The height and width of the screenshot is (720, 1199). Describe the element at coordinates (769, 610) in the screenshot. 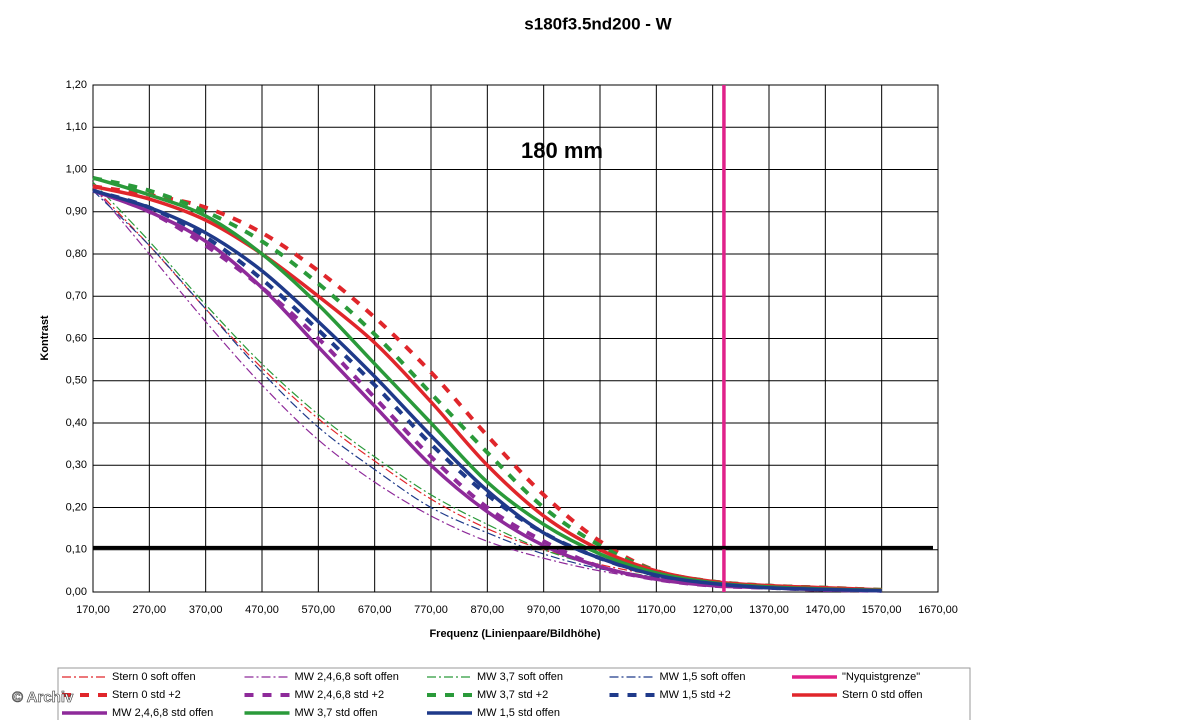

I see `x-tick-label: 1370,00` at that location.